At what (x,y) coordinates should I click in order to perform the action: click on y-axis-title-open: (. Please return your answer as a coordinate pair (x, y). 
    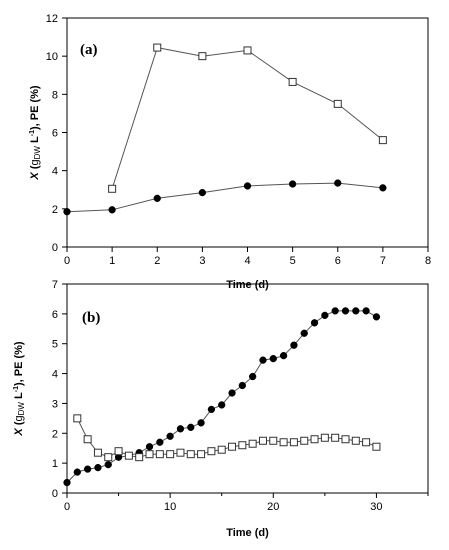
    Looking at the image, I should click on (35, 168).